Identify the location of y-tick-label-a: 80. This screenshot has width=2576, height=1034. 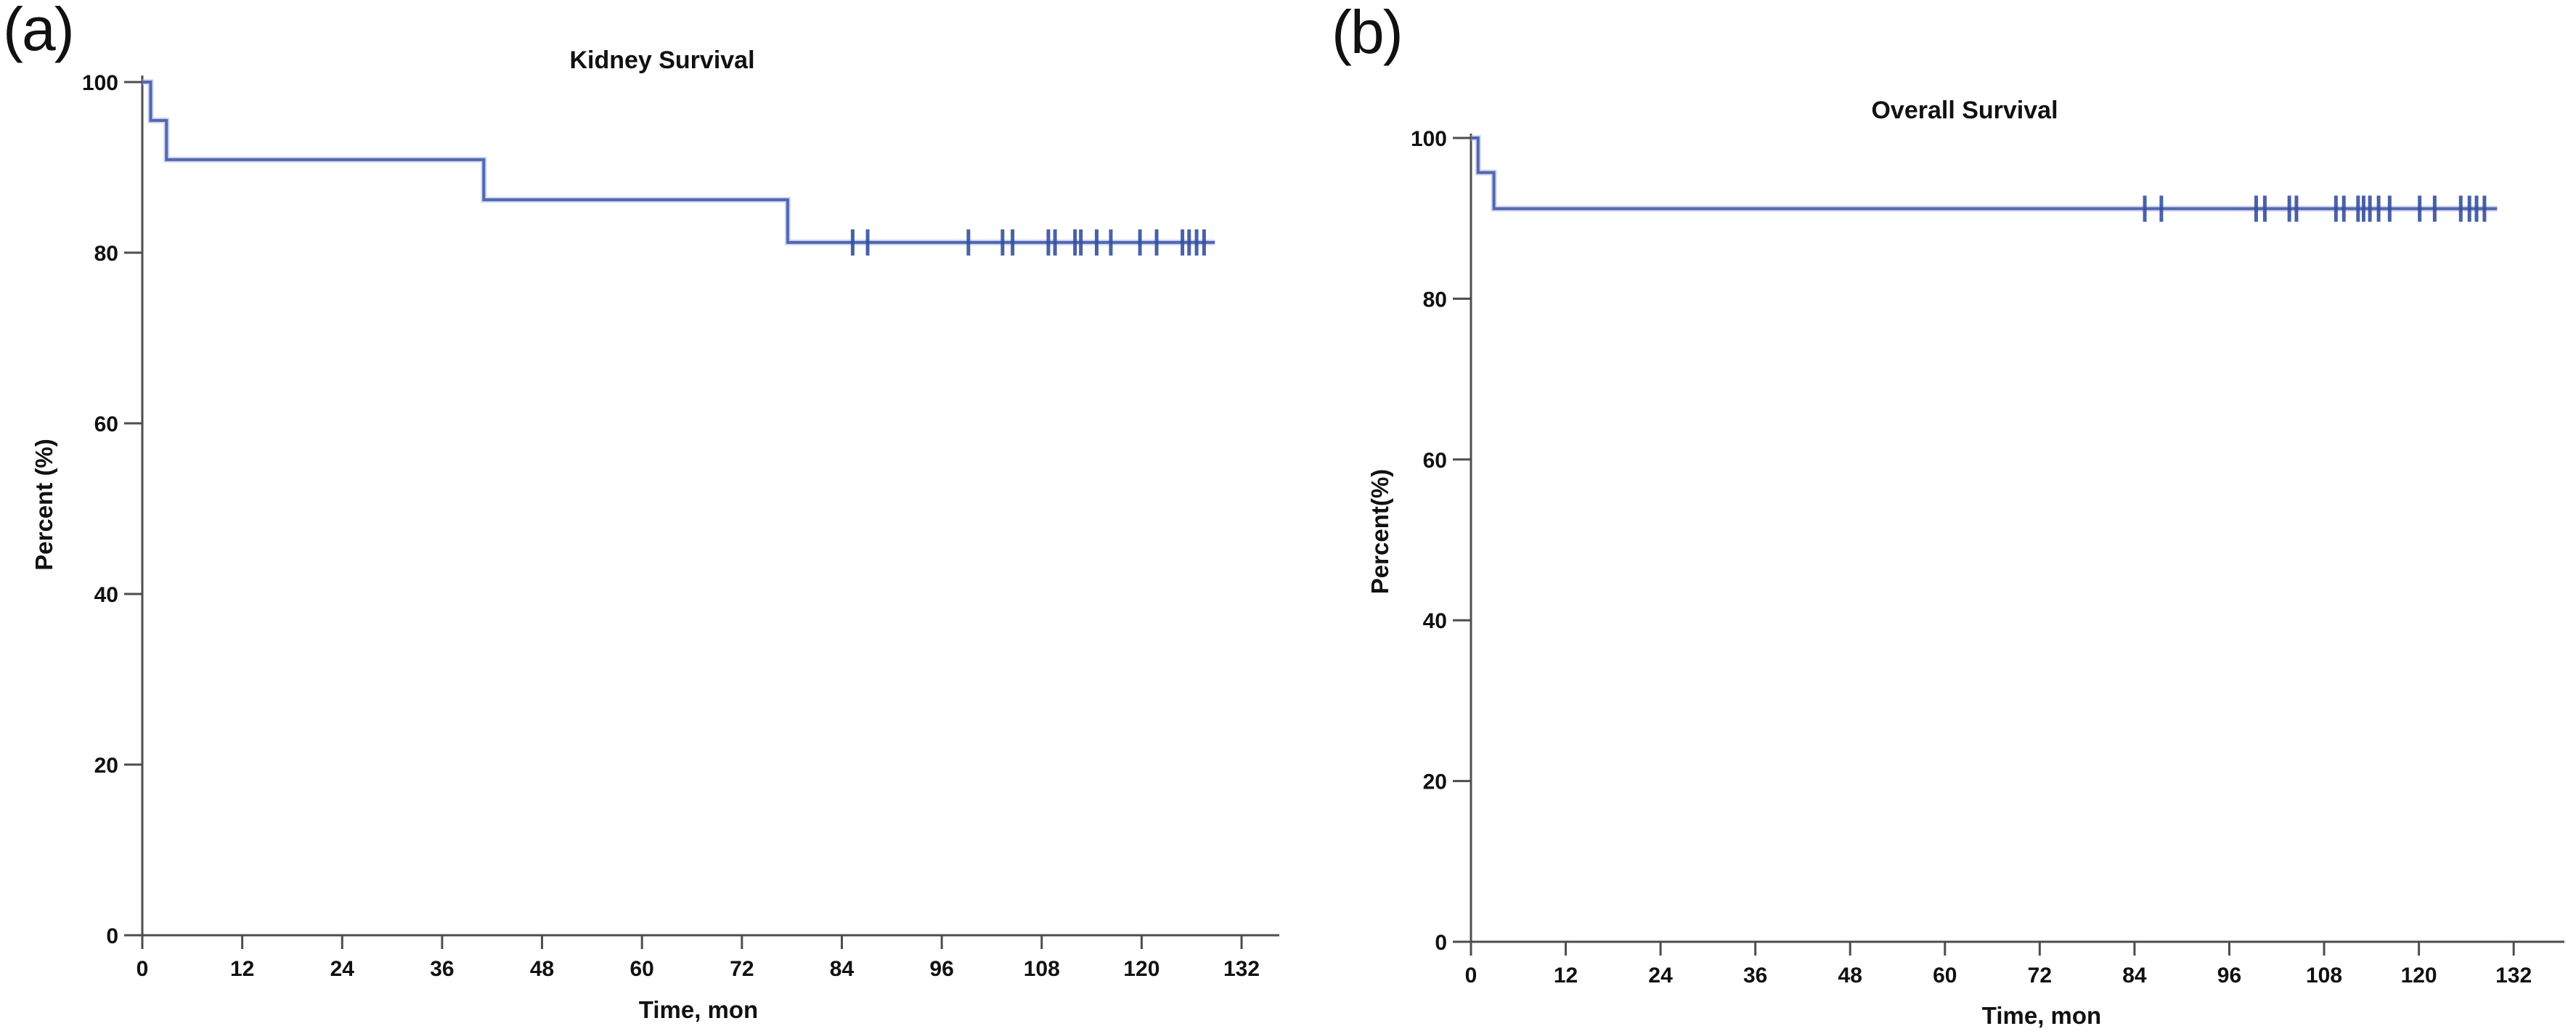
(106, 254).